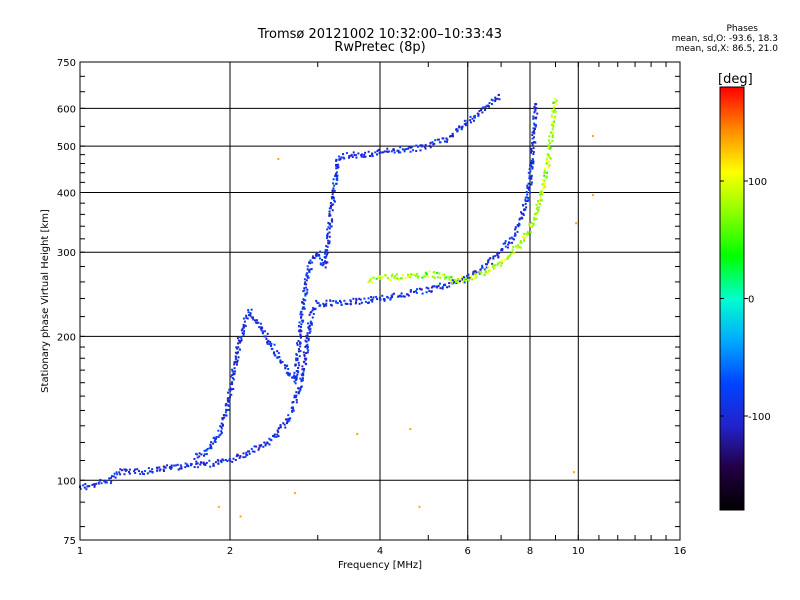 Image resolution: width=800 pixels, height=600 pixels. Describe the element at coordinates (578, 551) in the screenshot. I see `x-tick-label: 10` at that location.